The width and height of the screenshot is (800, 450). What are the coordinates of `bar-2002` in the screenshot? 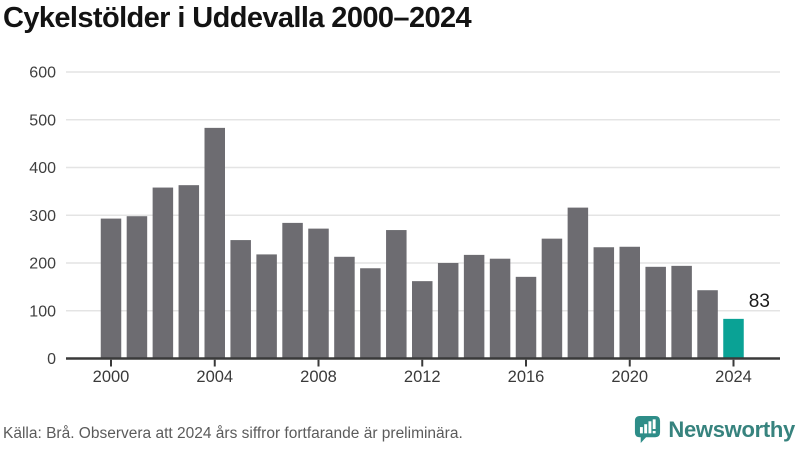 It's located at (163, 273).